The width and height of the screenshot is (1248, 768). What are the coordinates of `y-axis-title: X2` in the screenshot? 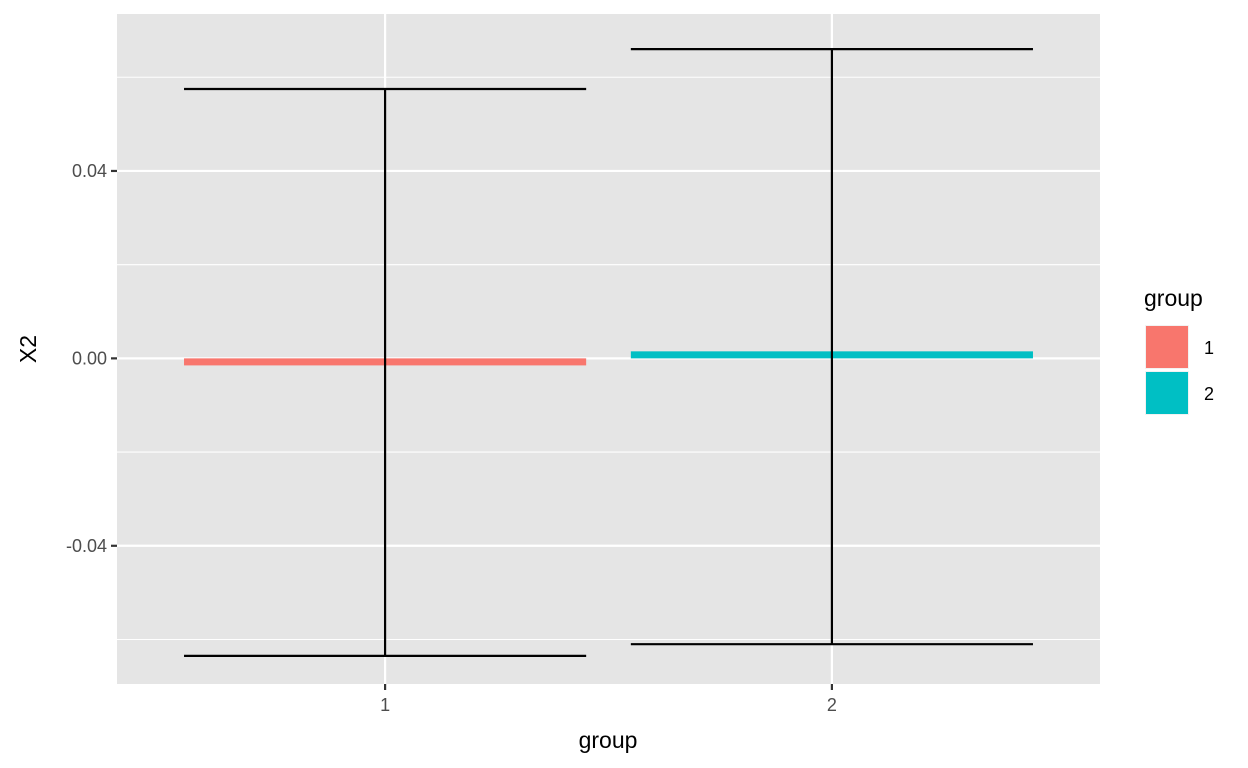 It's located at (28, 349).